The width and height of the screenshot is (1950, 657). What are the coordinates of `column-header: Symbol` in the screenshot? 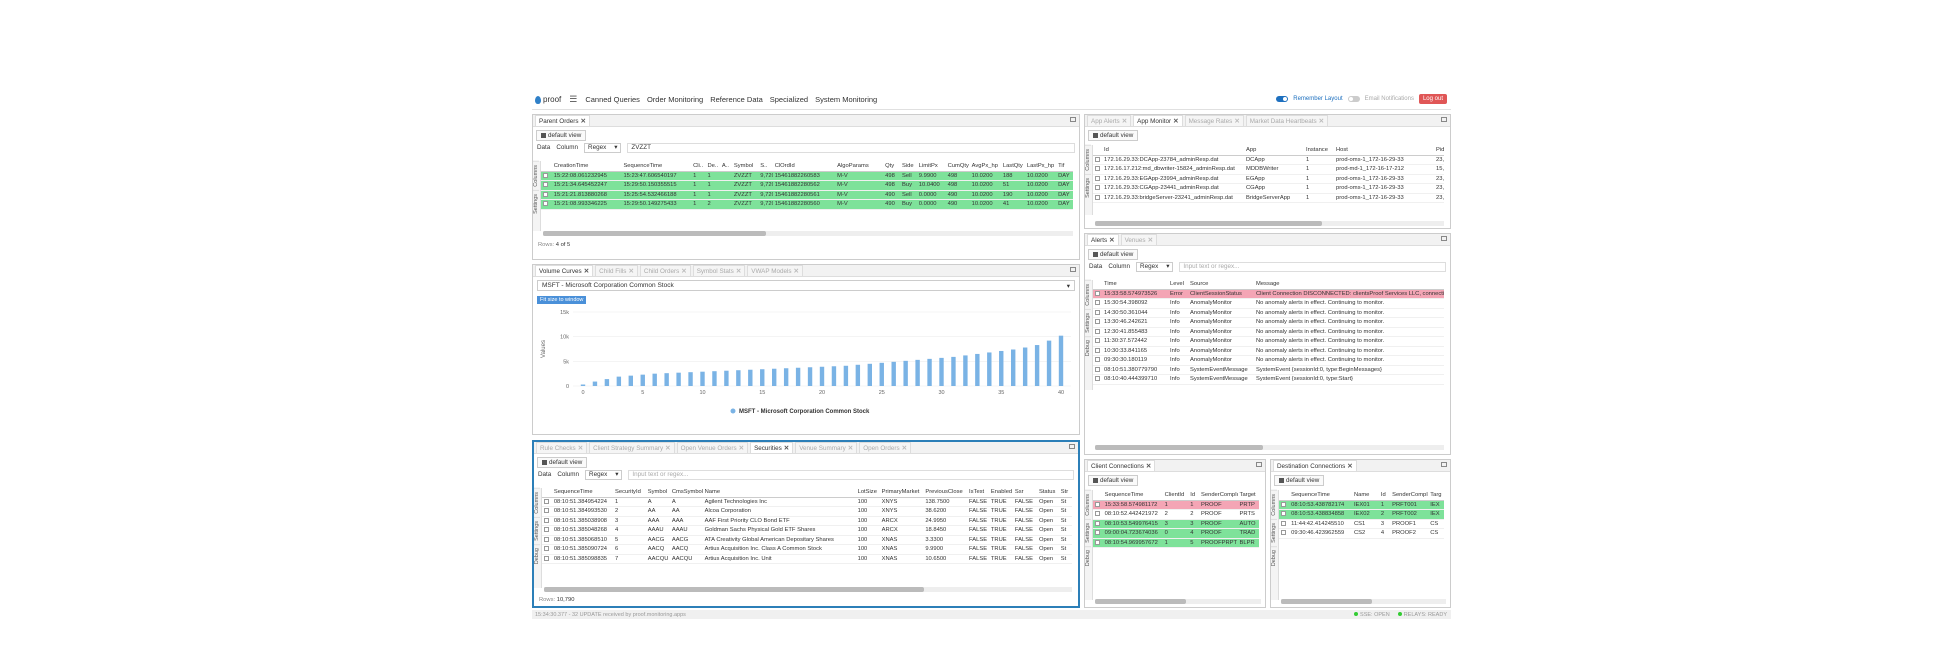 It's located at (745, 167).